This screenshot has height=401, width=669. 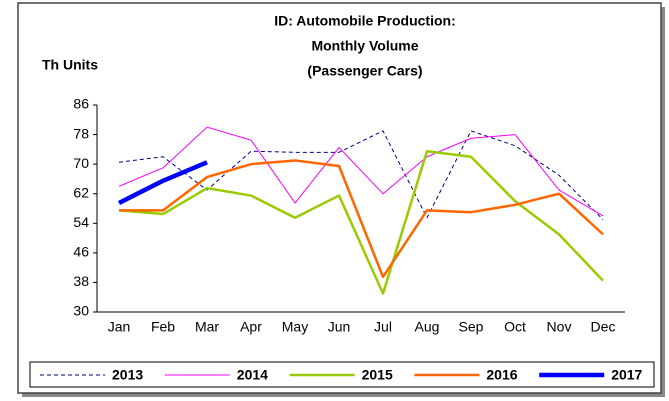 I want to click on x-tick-label: May, so click(x=295, y=327).